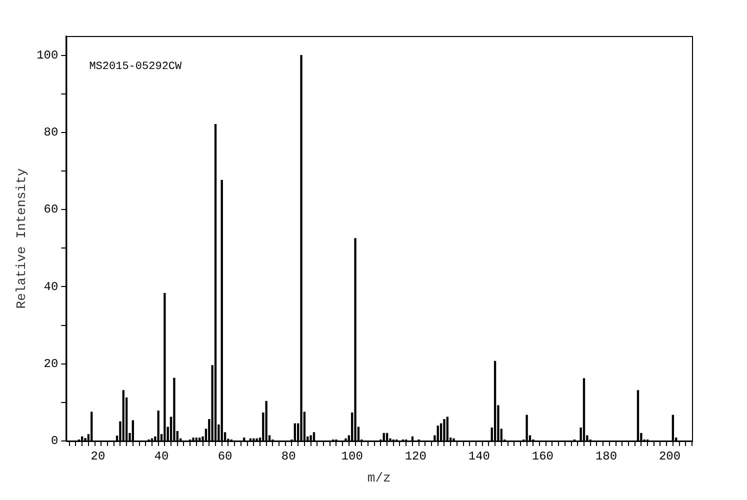 Image resolution: width=747 pixels, height=500 pixels. Describe the element at coordinates (51, 364) in the screenshot. I see `y-tick-label: 20` at that location.